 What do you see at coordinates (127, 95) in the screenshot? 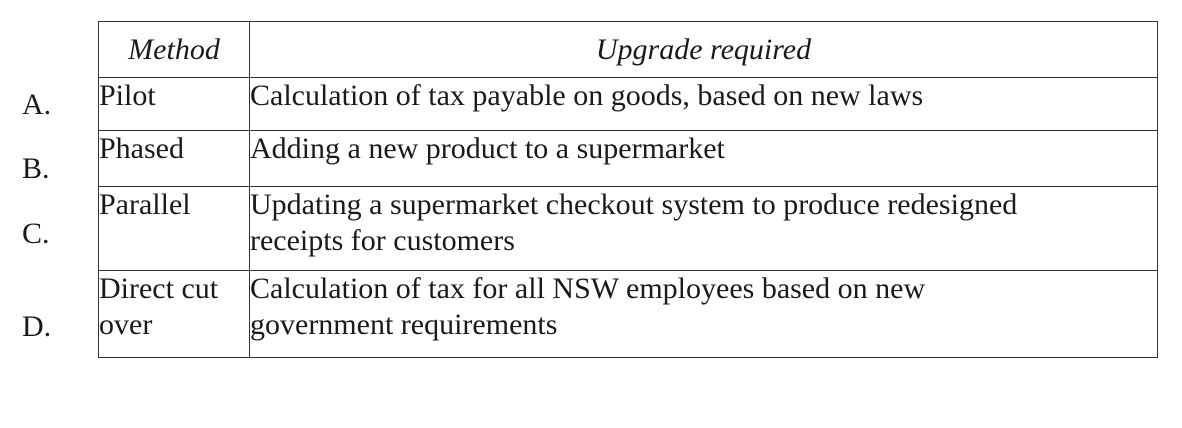
I see `method-text: Pilot` at bounding box center [127, 95].